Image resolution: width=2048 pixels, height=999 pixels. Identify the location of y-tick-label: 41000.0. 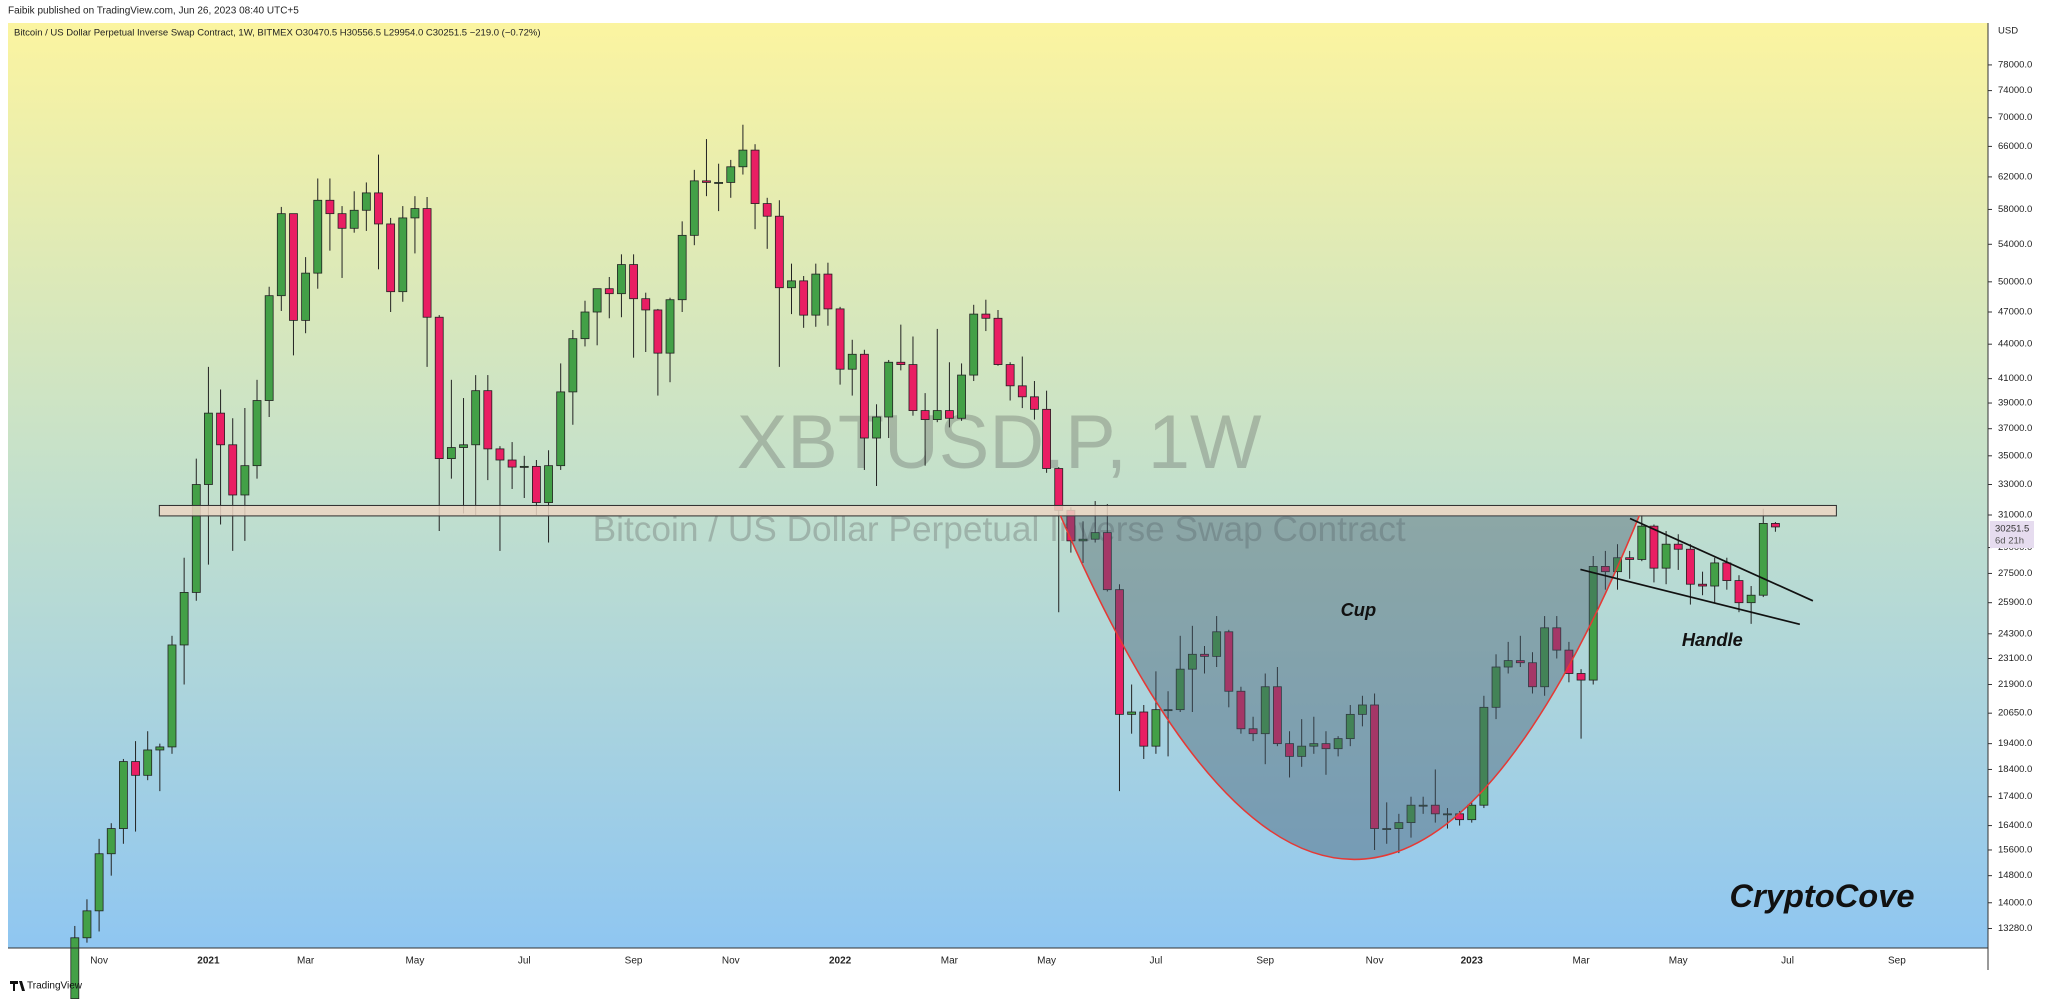
(2015, 378).